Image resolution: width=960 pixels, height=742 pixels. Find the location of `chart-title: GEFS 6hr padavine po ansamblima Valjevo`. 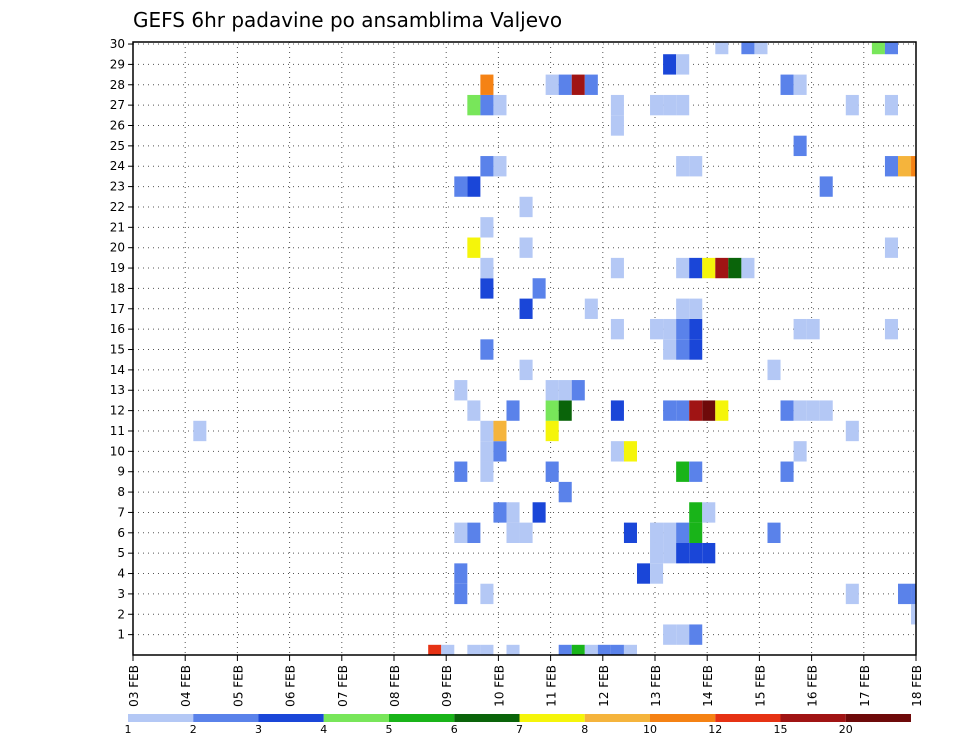

chart-title: GEFS 6hr padavine po ansamblima Valjevo is located at coordinates (347, 20).